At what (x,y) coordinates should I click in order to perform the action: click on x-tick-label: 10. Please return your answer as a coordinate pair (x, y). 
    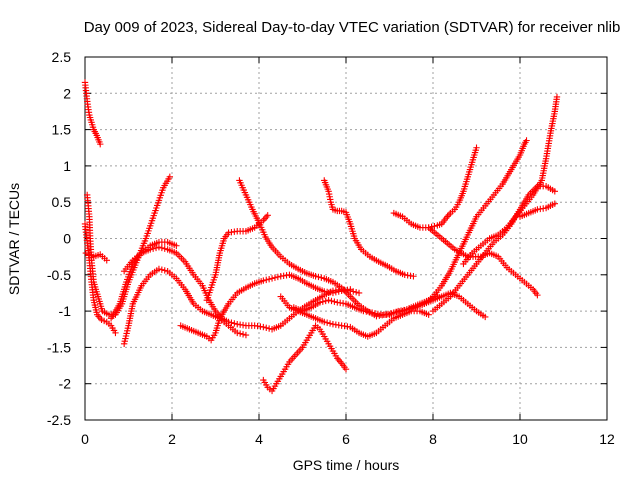
    Looking at the image, I should click on (520, 439).